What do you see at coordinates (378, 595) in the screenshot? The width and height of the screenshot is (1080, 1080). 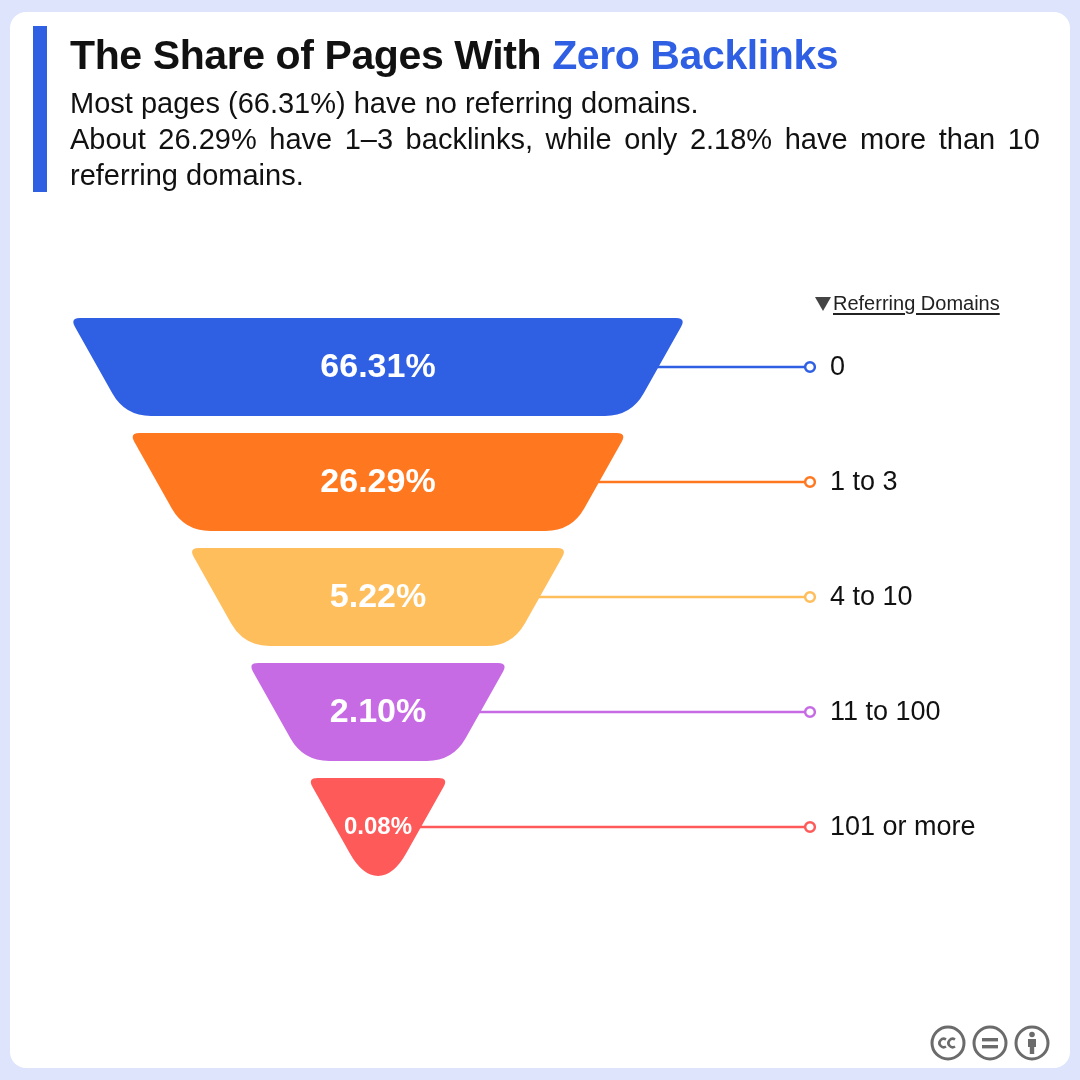 I see `data-label: 5.22%` at bounding box center [378, 595].